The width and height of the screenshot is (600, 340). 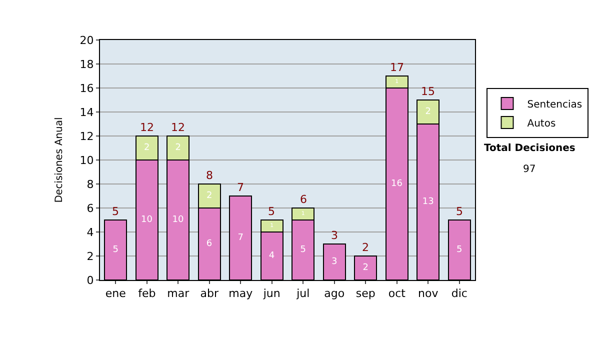 What do you see at coordinates (147, 293) in the screenshot?
I see `x-tick-label: feb` at bounding box center [147, 293].